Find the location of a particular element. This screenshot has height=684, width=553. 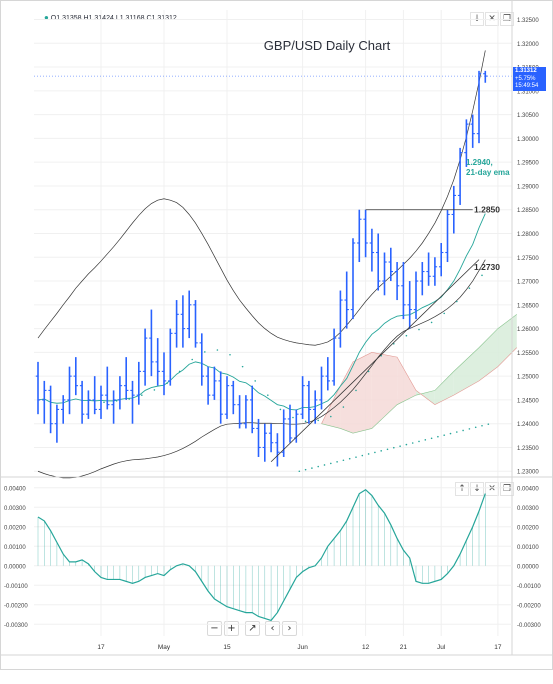

osc-y-tick-left: 0.00200 is located at coordinates (15, 528).